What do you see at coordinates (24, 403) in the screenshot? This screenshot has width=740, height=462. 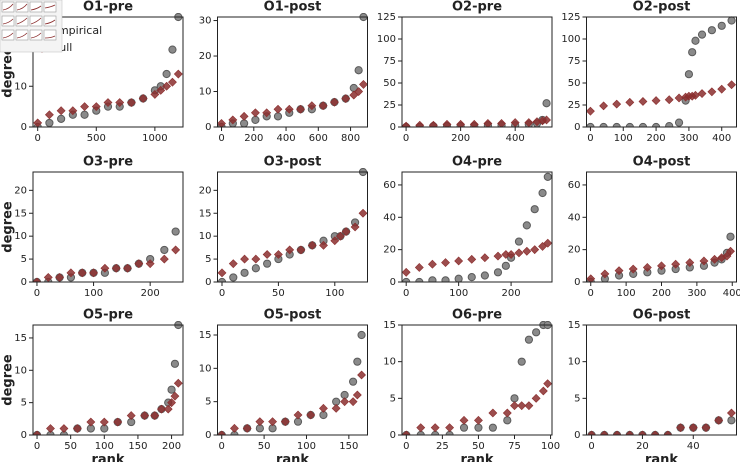 I see `y-tick-label: 5` at bounding box center [24, 403].